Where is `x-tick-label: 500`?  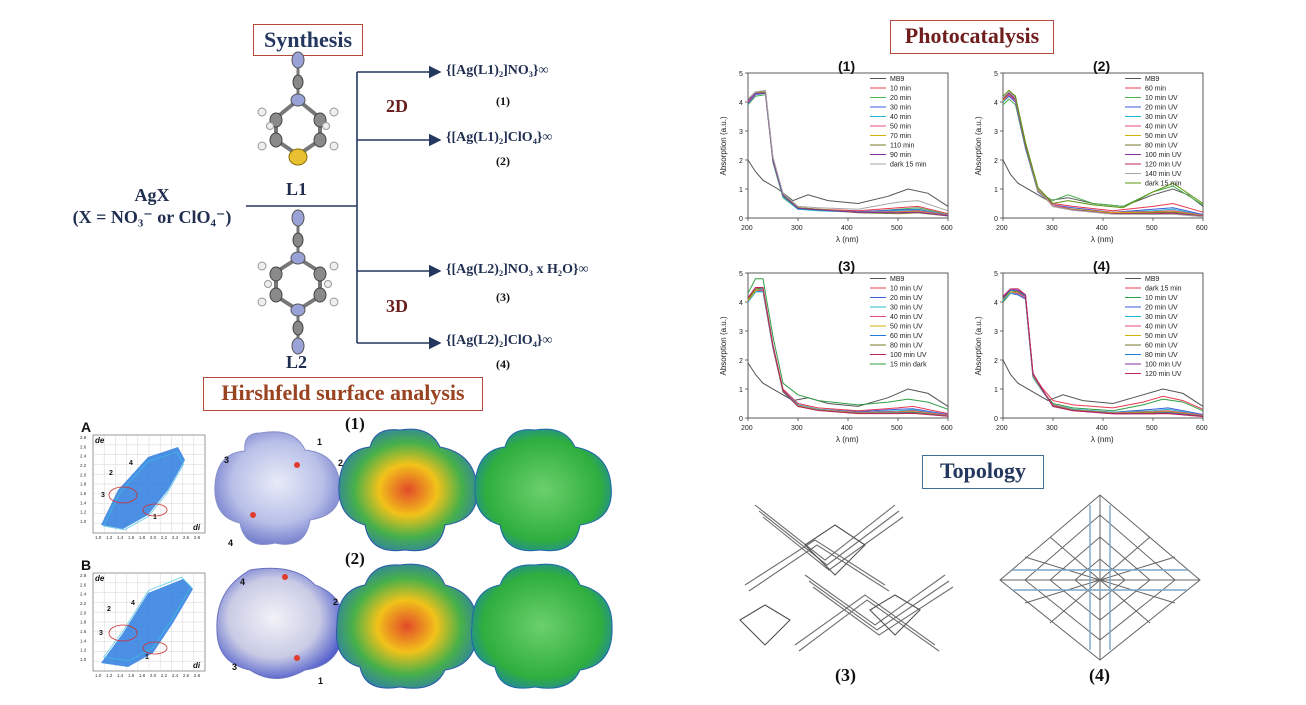
x-tick-label: 500 is located at coordinates (897, 228).